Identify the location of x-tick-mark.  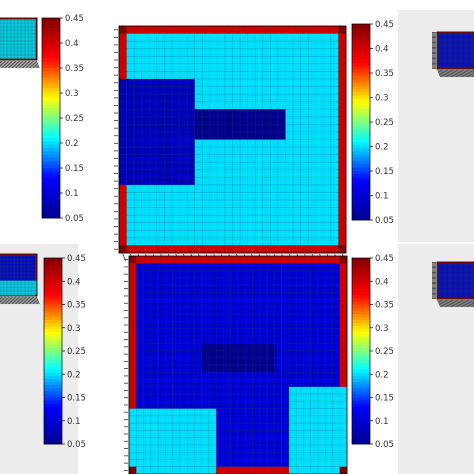
(2, 64).